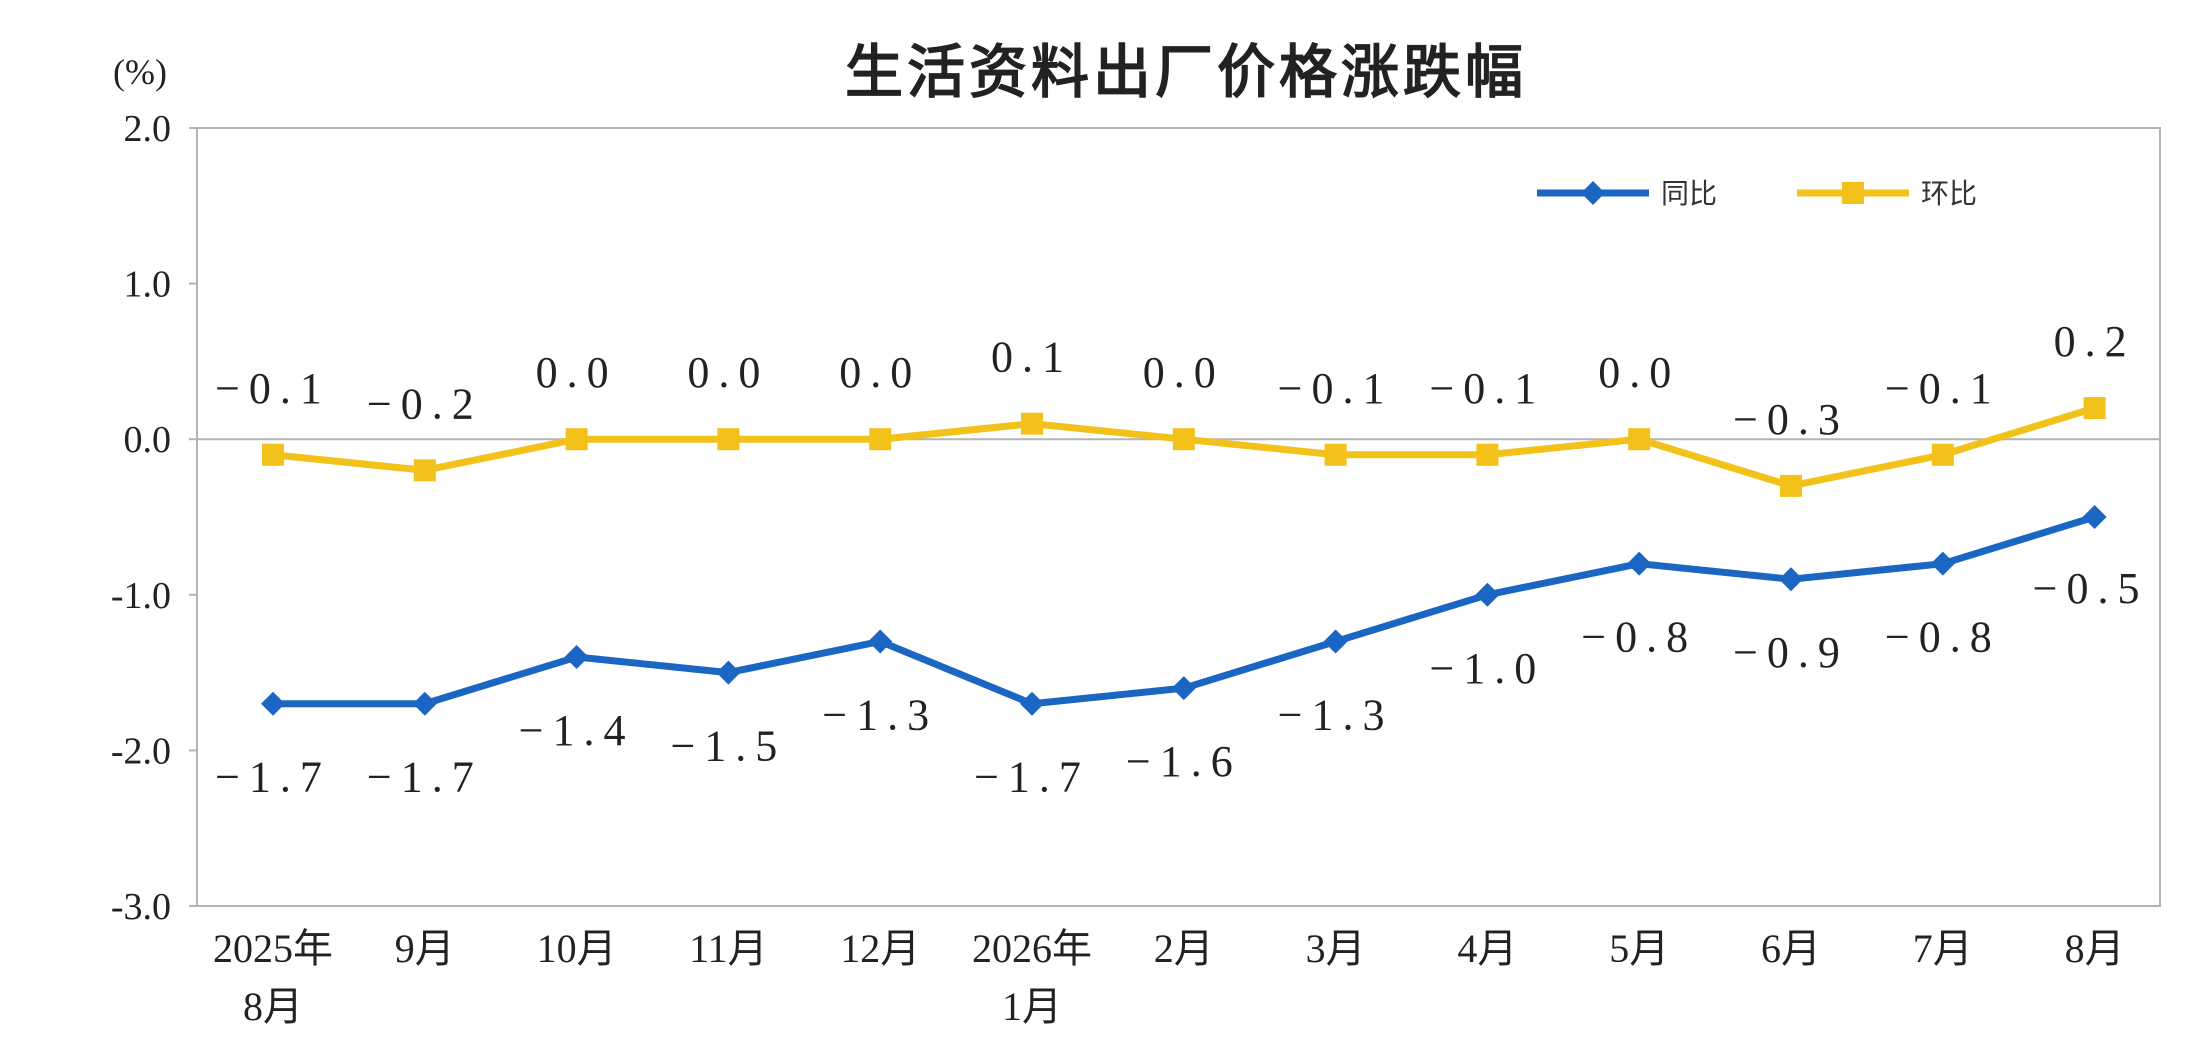 The image size is (2208, 1060). I want to click on x-tick-label-line: 2025年, so click(273, 948).